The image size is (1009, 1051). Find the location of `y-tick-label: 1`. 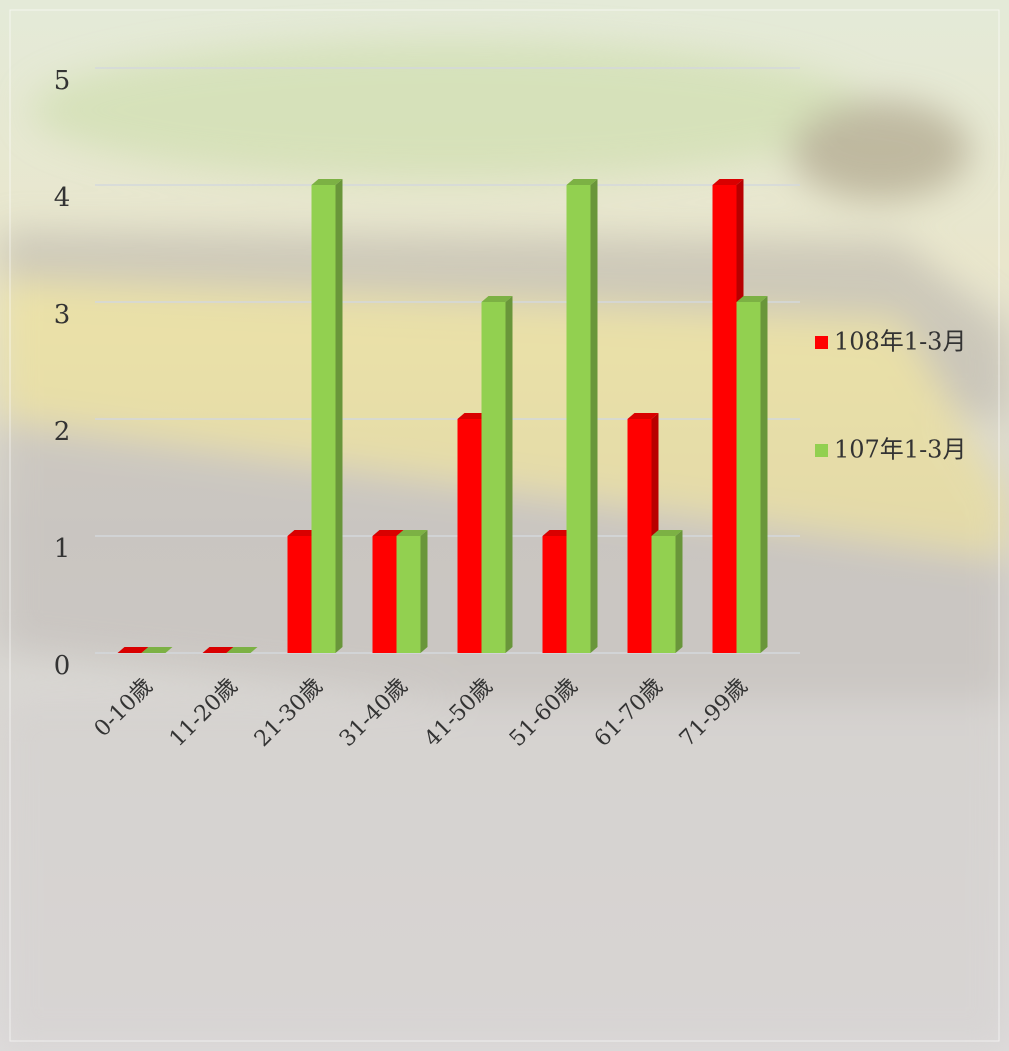

y-tick-label: 1 is located at coordinates (62, 549).